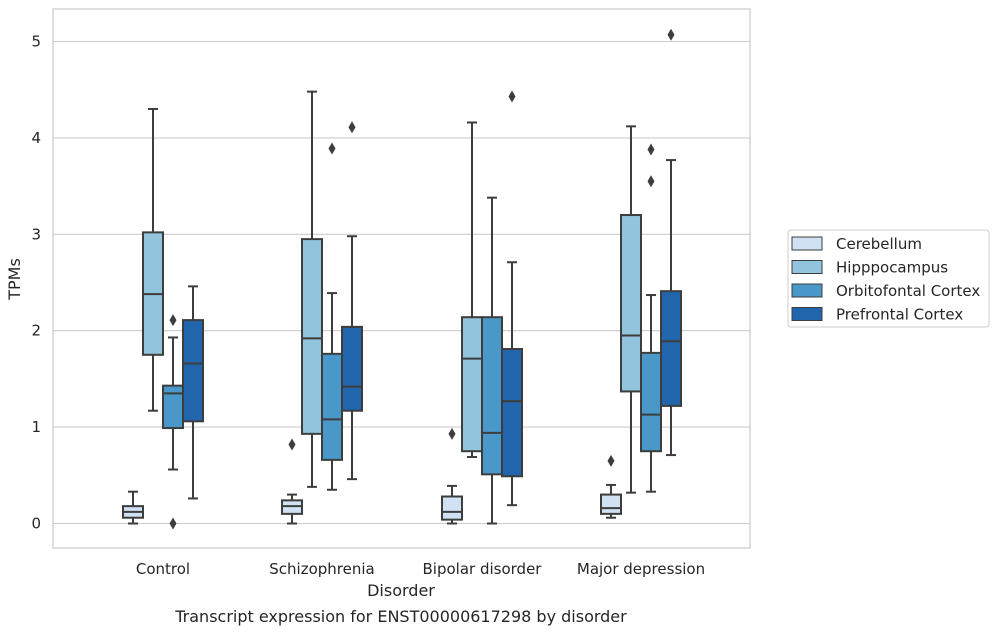 This screenshot has height=634, width=999. I want to click on legend-item: Orbitofontal Cortex, so click(885, 291).